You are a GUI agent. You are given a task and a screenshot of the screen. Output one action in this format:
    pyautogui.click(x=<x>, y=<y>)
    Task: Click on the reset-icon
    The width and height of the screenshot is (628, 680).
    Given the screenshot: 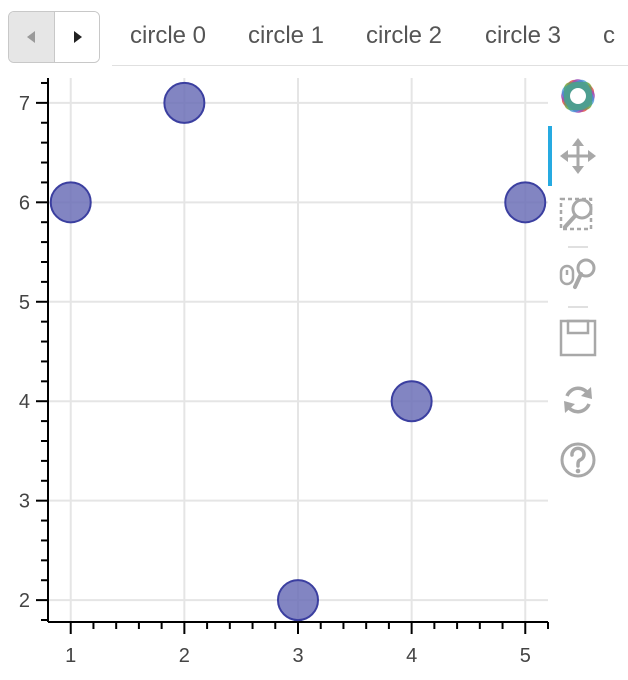 What is the action you would take?
    pyautogui.click(x=578, y=400)
    